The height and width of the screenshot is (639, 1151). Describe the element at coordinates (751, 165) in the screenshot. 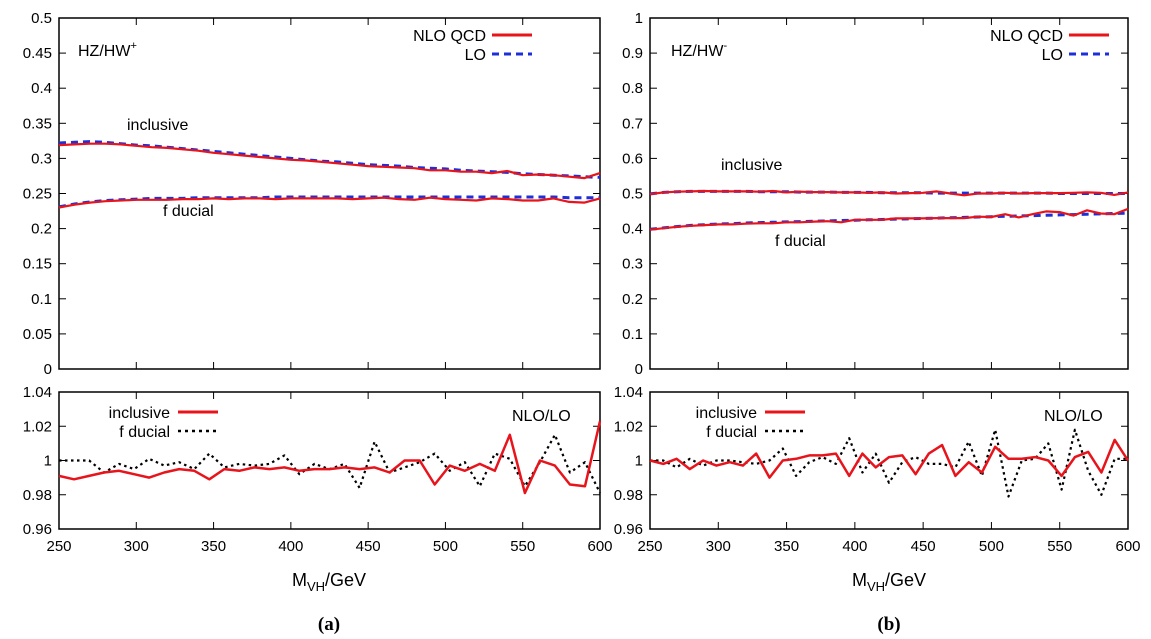

I see `annotation-inclusive-b: inclusive` at that location.